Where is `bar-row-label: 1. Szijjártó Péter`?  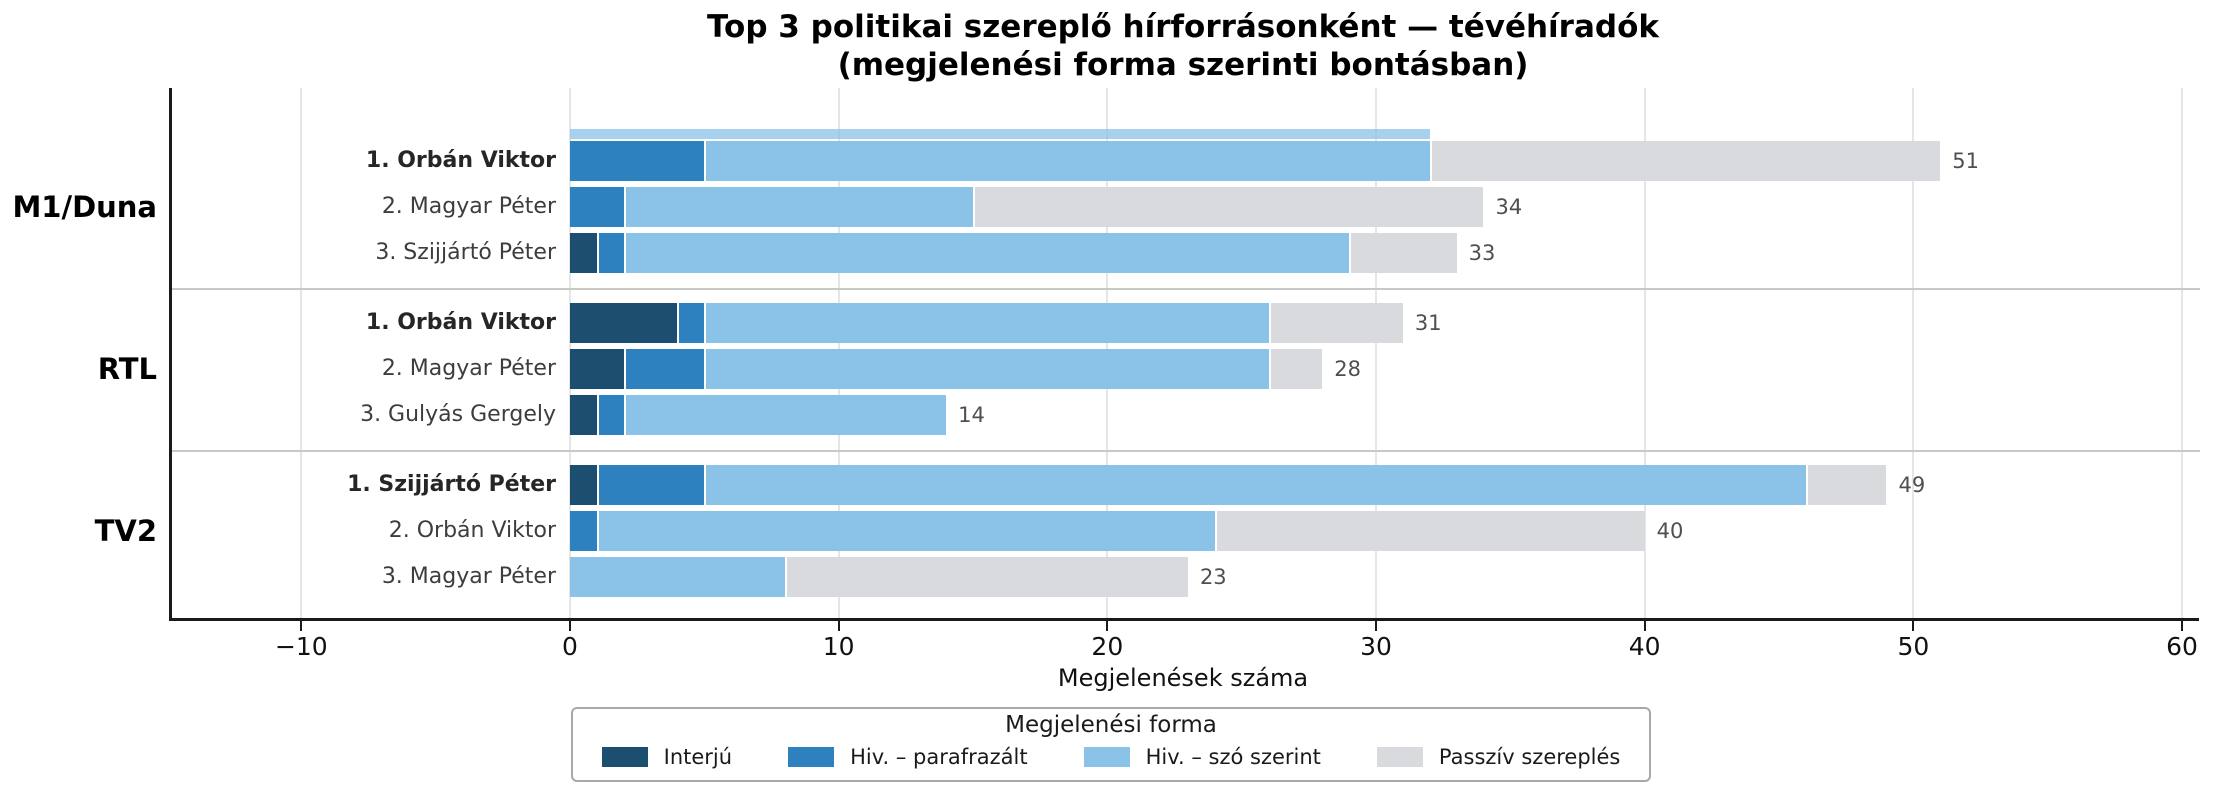
bar-row-label: 1. Szijjártó Péter is located at coordinates (451, 484).